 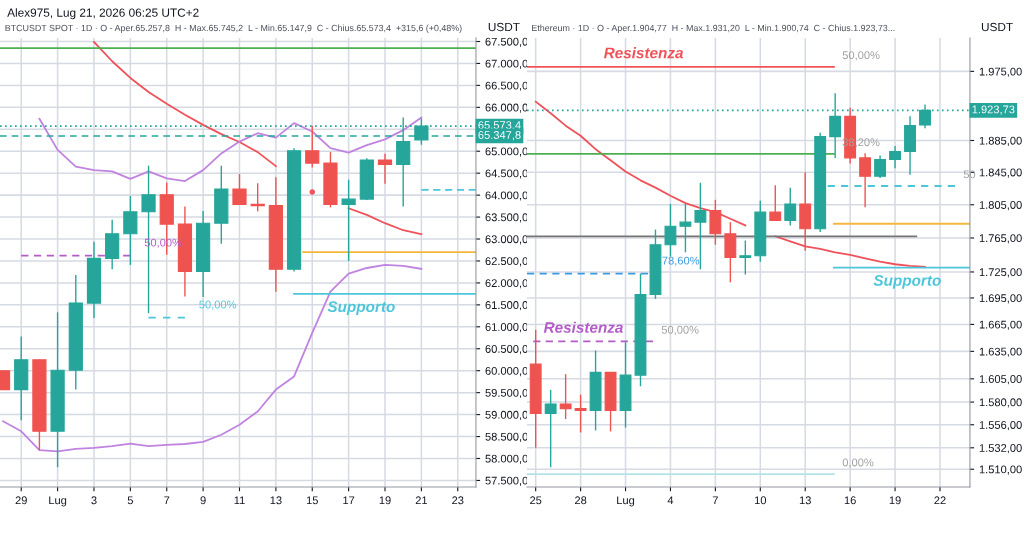 What do you see at coordinates (506, 415) in the screenshot?
I see `y-tick-label: 59.000,0` at bounding box center [506, 415].